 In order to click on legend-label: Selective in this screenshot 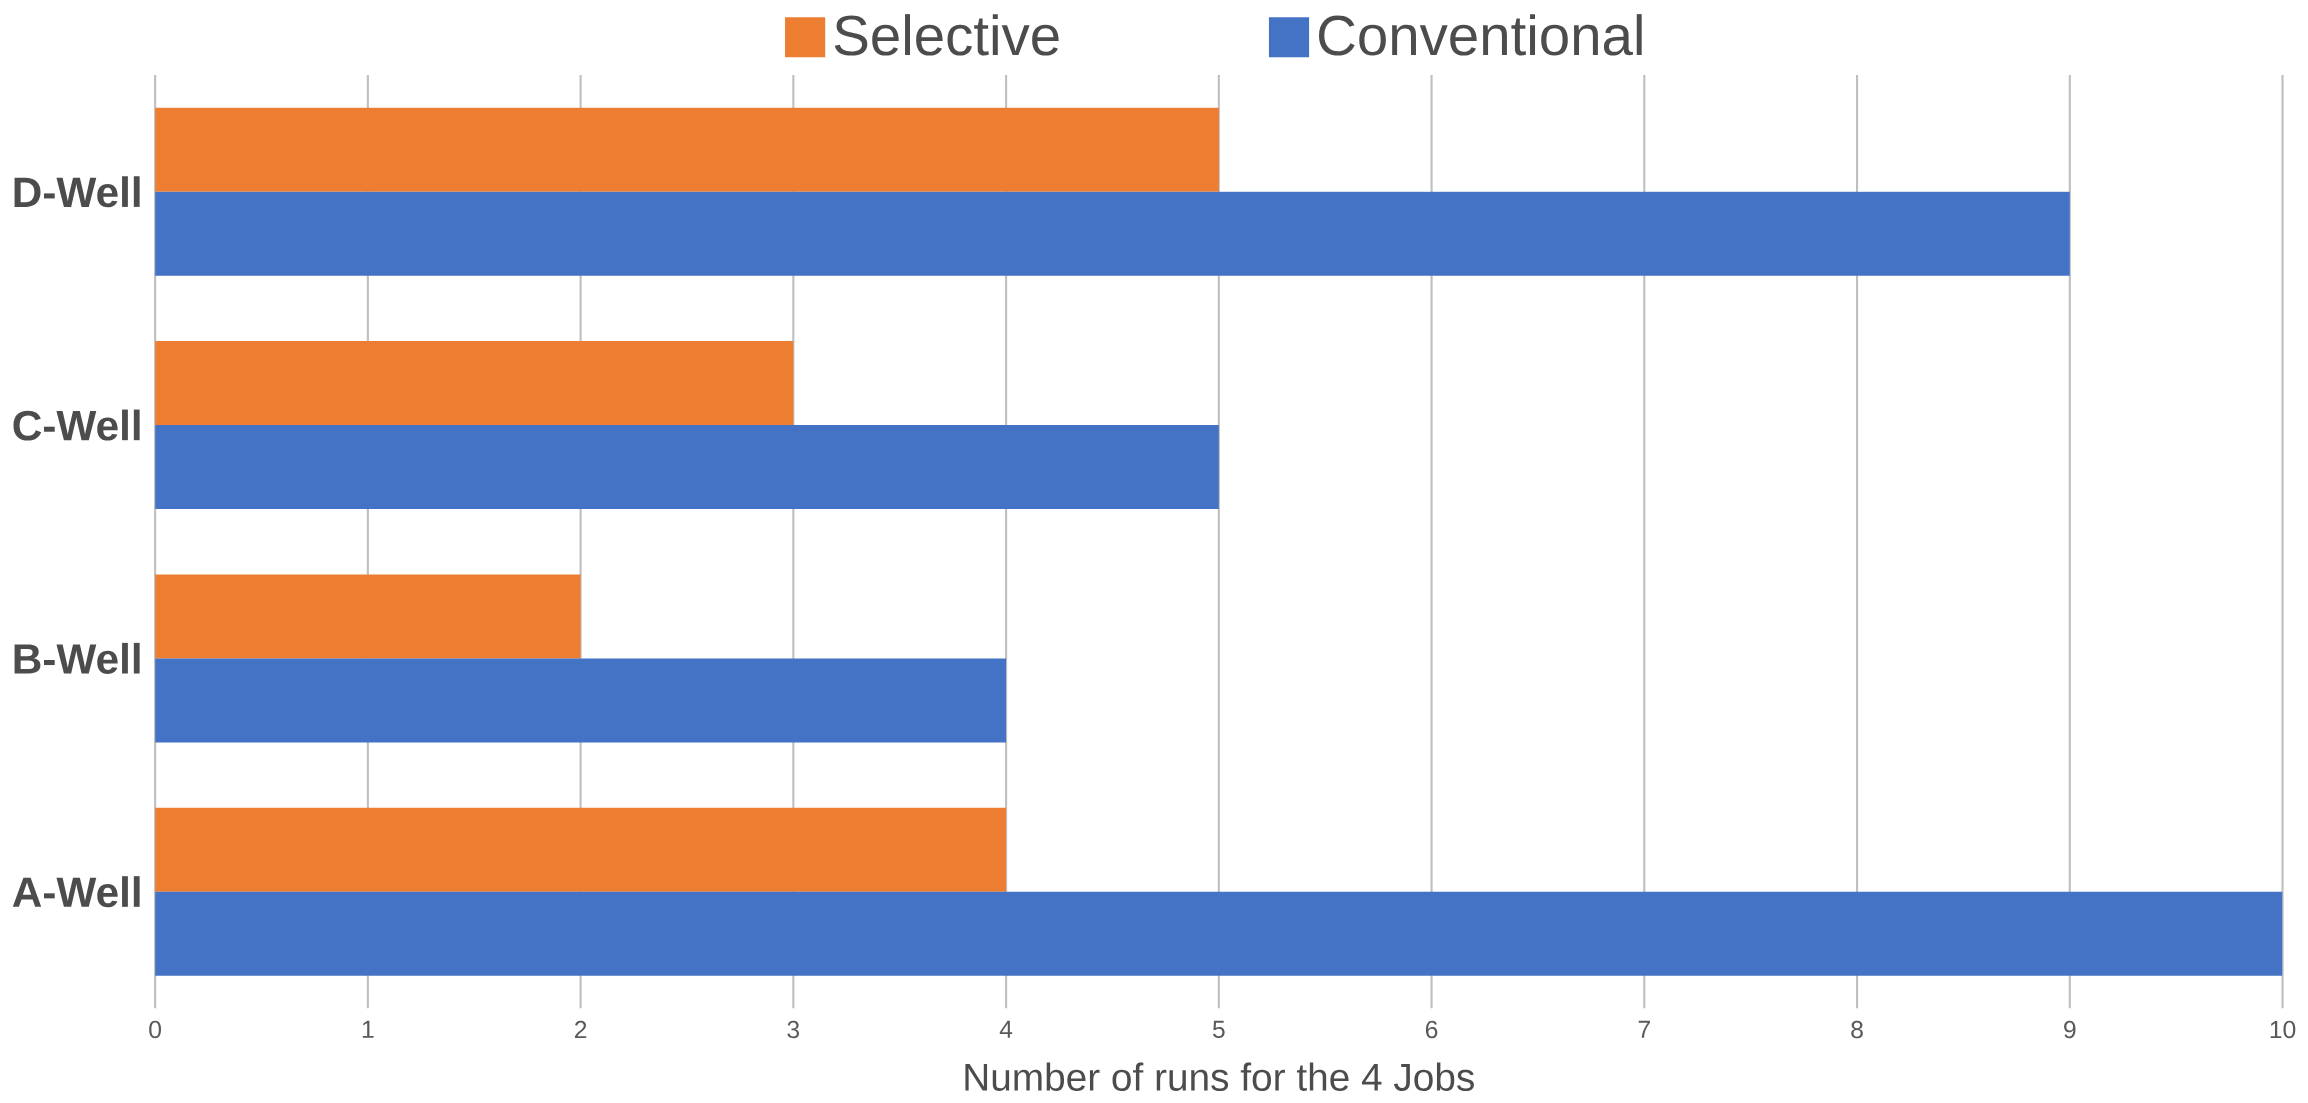, I will do `click(946, 35)`.